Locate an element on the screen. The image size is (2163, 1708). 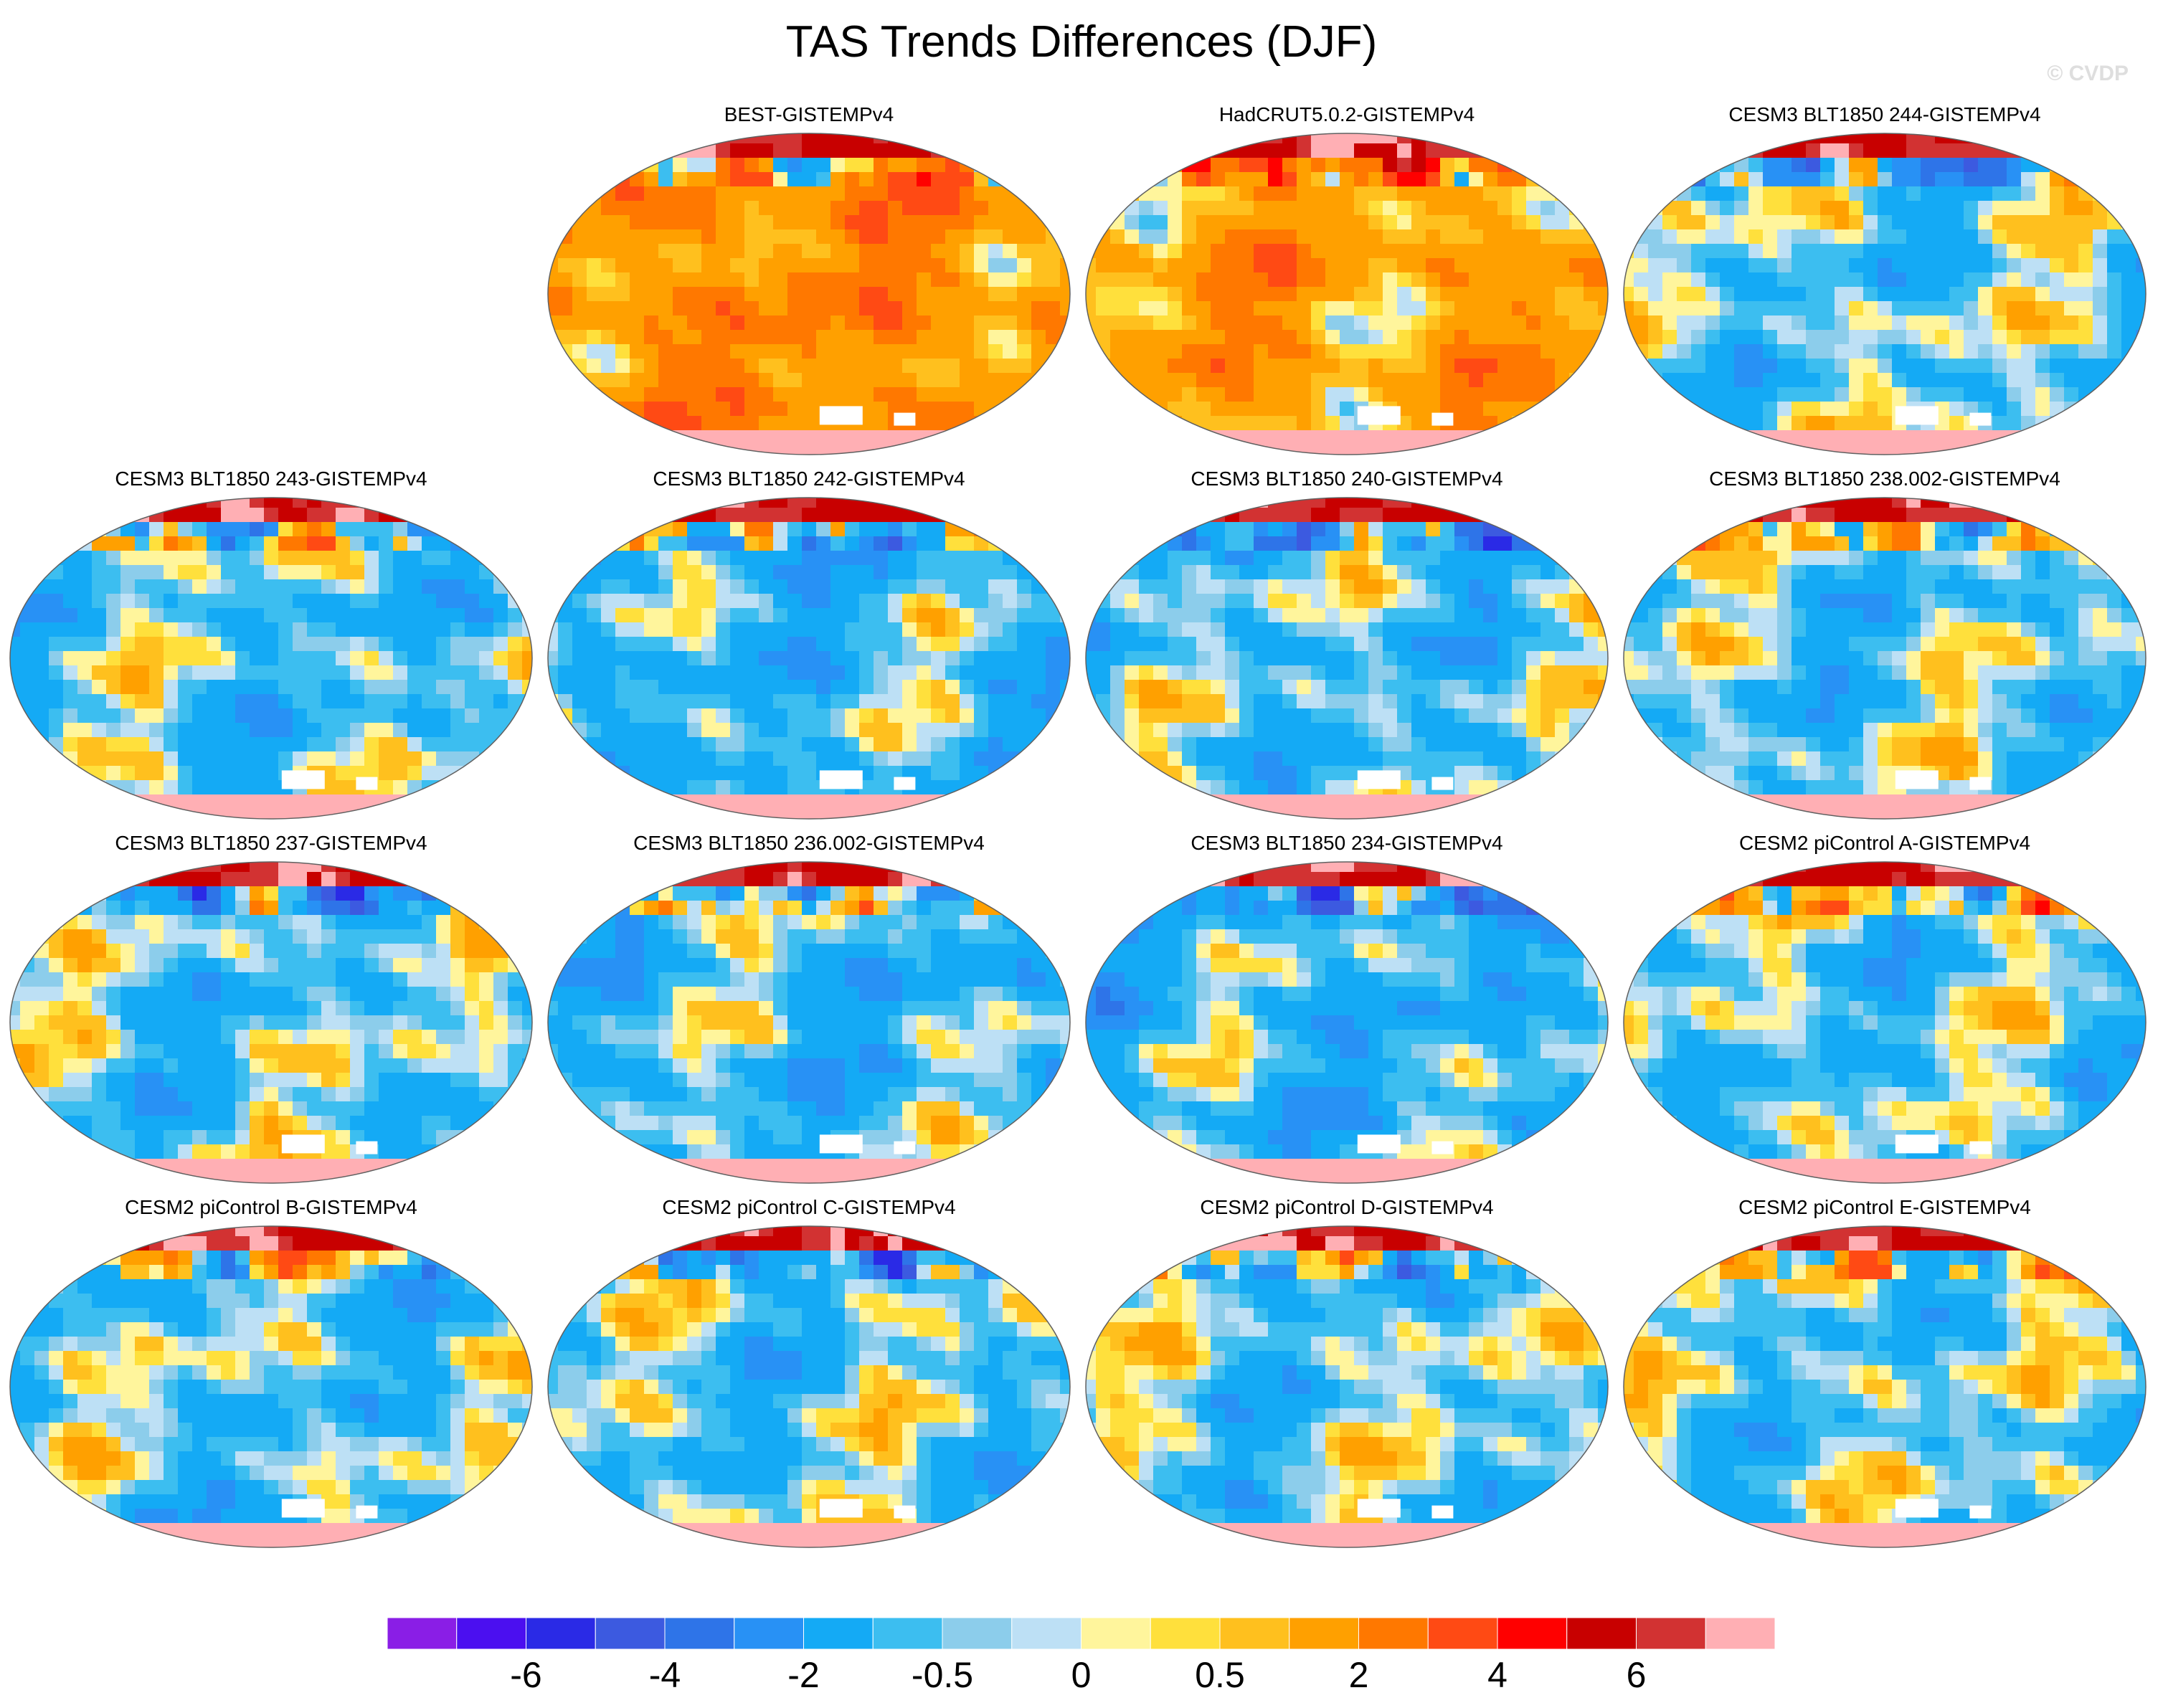
colorbar-tick-label: 4 is located at coordinates (1497, 1675).